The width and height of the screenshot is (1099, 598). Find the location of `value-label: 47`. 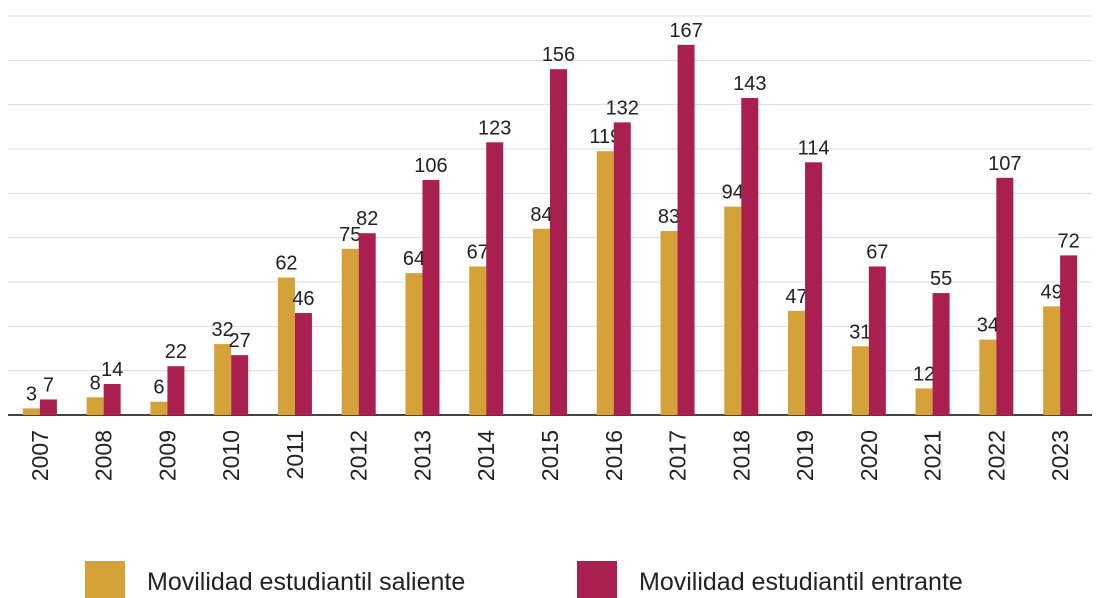

value-label: 47 is located at coordinates (796, 297).